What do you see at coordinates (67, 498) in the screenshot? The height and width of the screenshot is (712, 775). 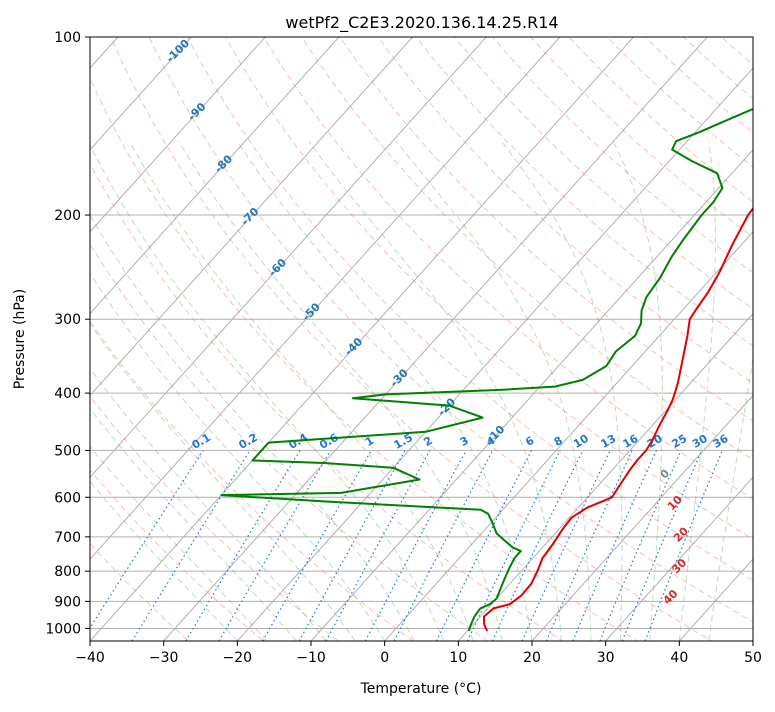 I see `y-tick-label: 600` at bounding box center [67, 498].